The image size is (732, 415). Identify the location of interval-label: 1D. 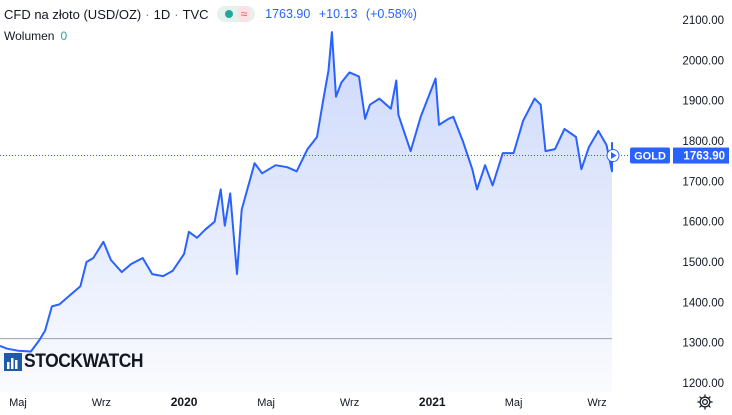
(162, 14).